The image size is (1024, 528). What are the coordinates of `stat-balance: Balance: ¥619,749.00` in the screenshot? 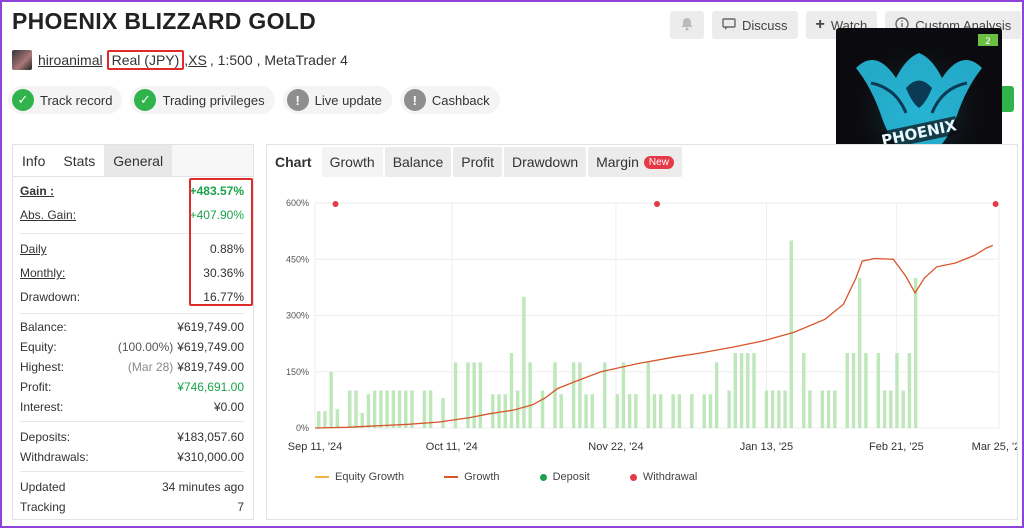 It's located at (133, 327).